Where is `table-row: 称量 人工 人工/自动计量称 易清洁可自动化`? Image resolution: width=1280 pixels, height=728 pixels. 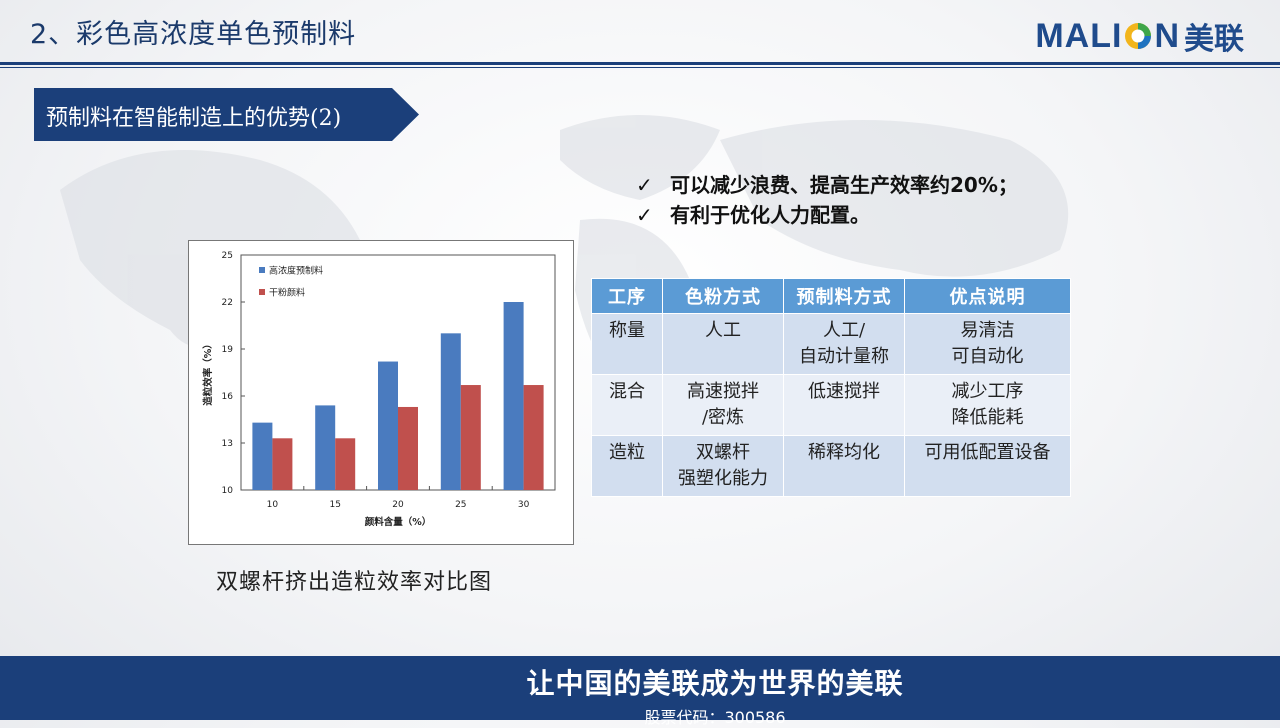 table-row: 称量 人工 人工/自动计量称 易清洁可自动化 is located at coordinates (831, 344).